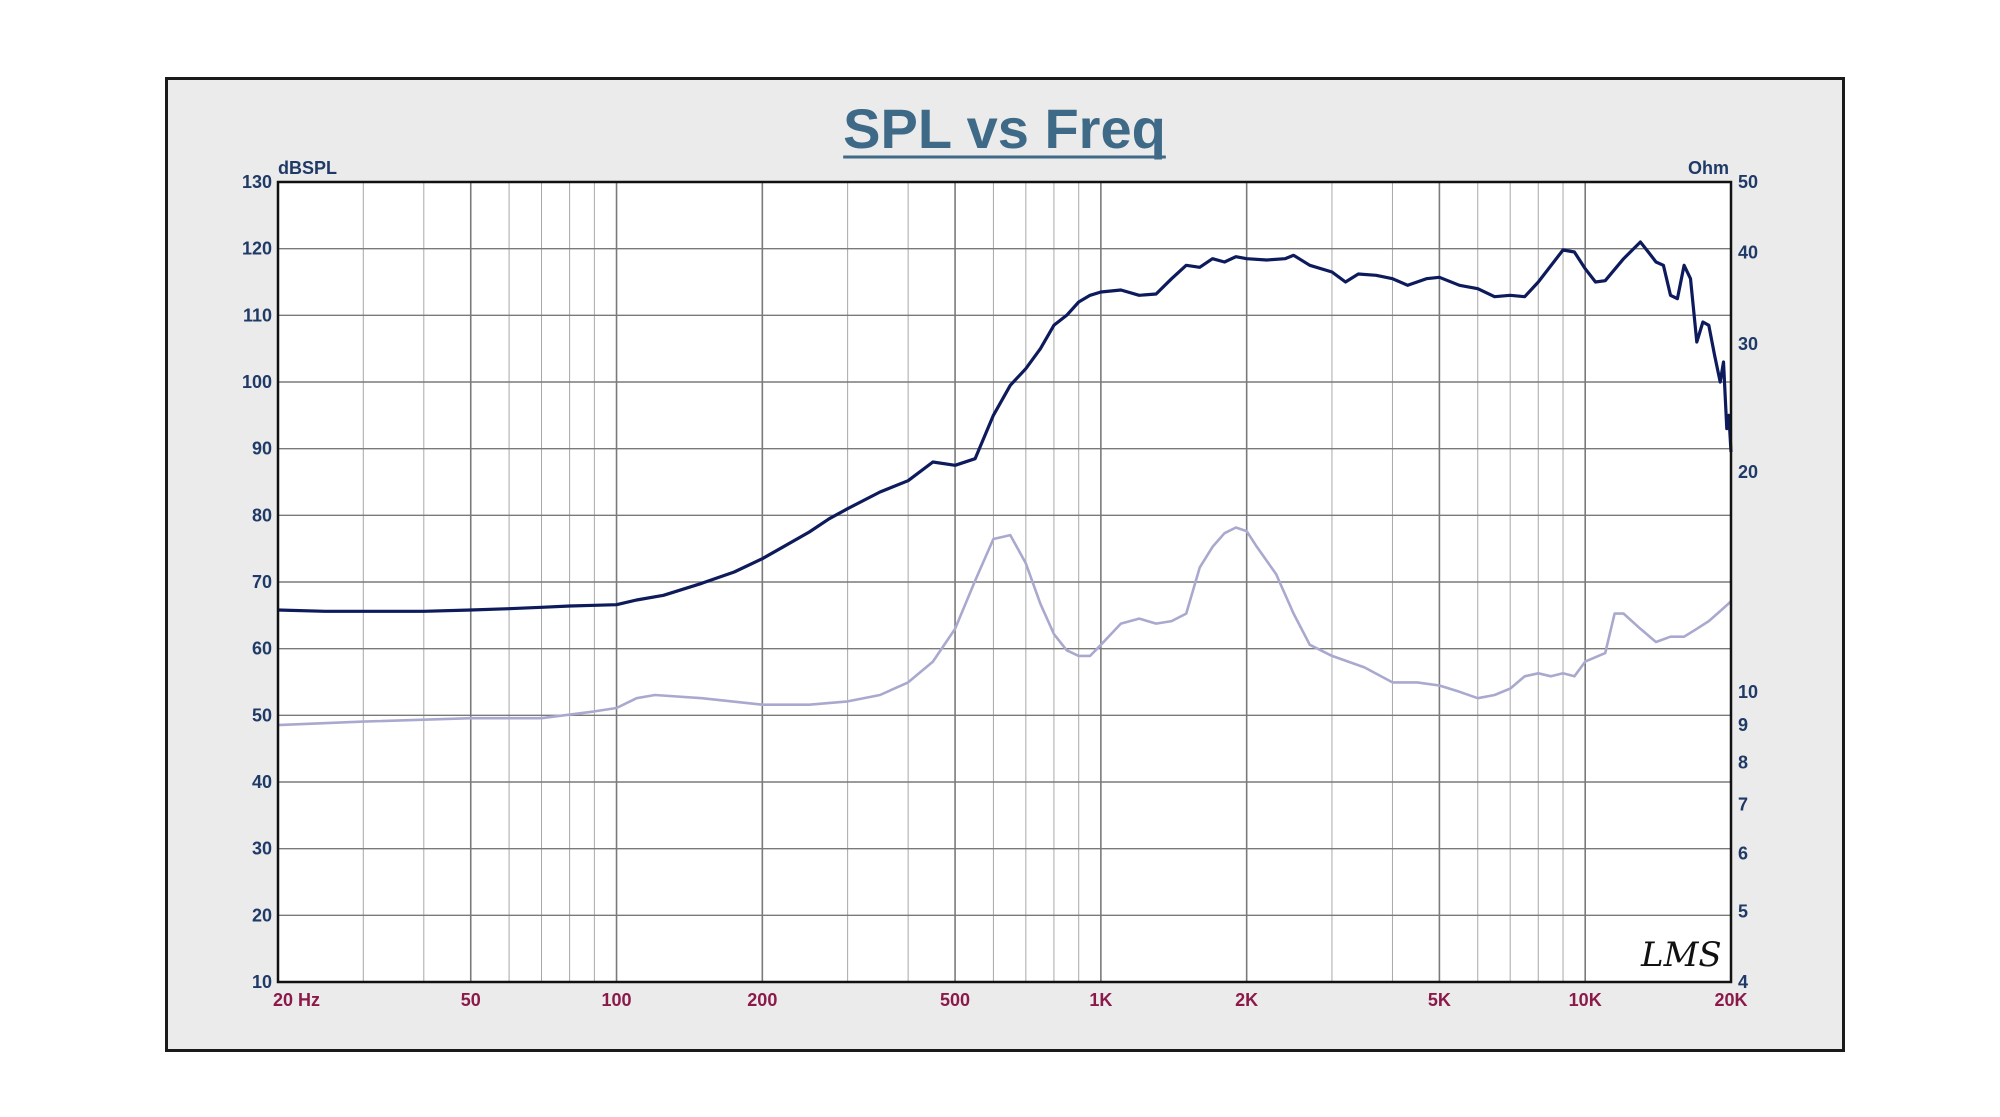 The height and width of the screenshot is (1117, 2000). Describe the element at coordinates (262, 715) in the screenshot. I see `y-left-tick-label: 50` at that location.